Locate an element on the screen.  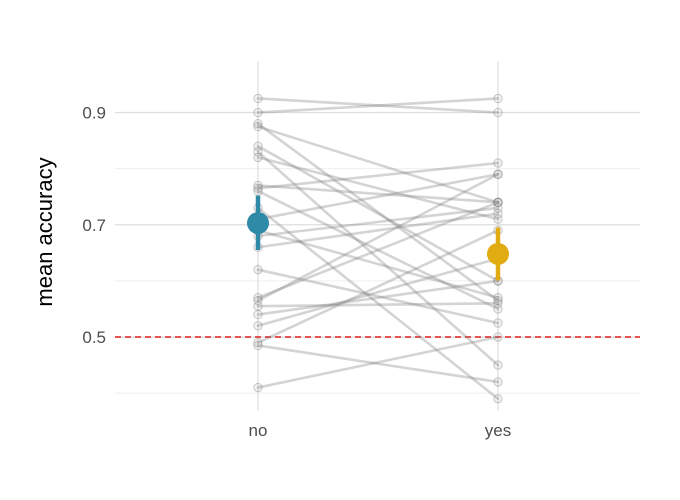
mean-point-no is located at coordinates (258, 223).